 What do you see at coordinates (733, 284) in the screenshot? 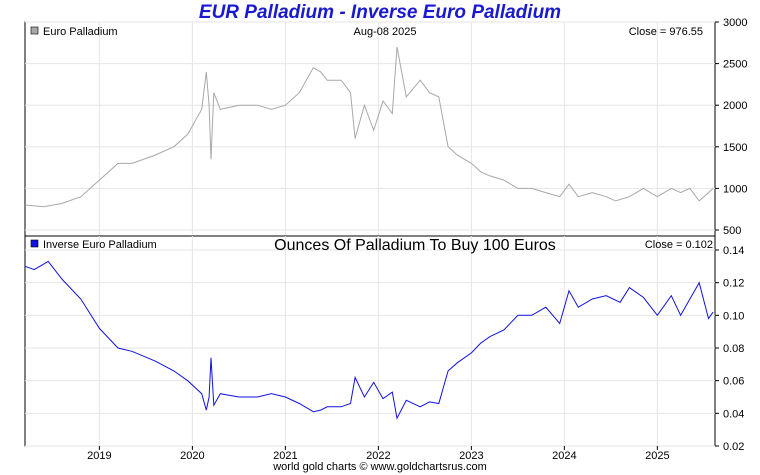
I see `y-tick-label: 0.12` at bounding box center [733, 284].